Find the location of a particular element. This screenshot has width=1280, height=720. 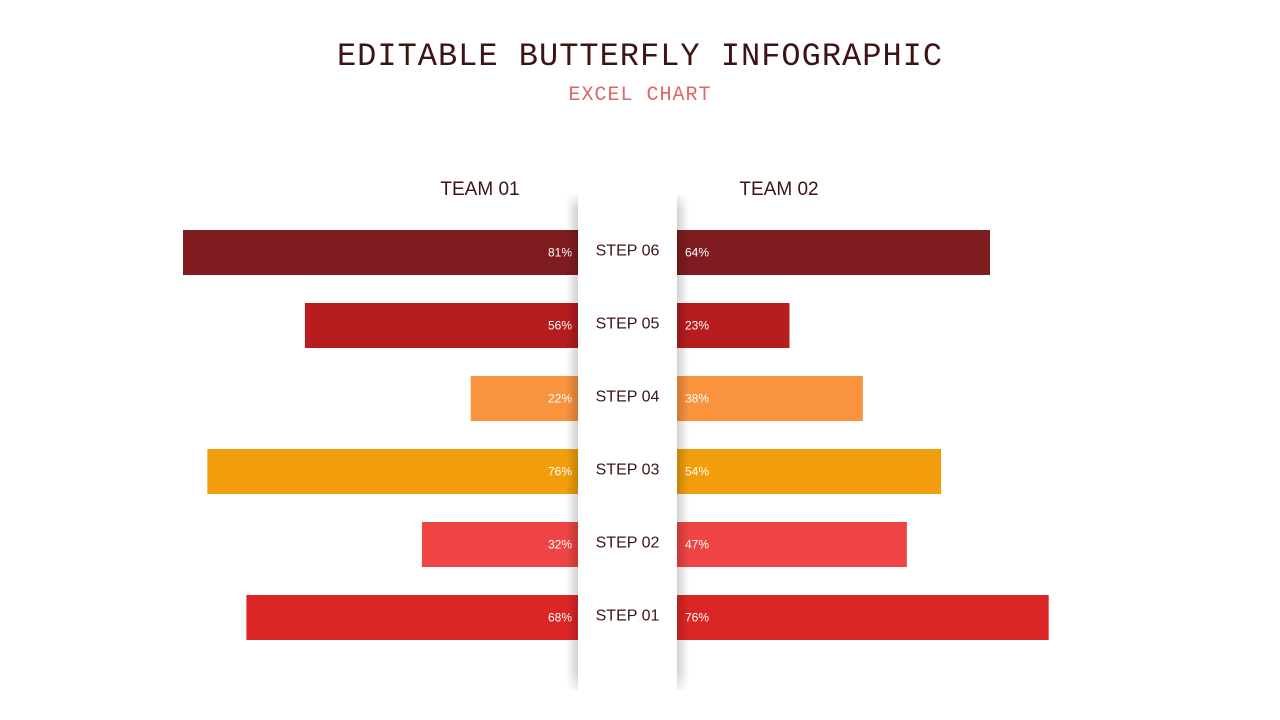

team-02-value-label: 54% is located at coordinates (697, 472).